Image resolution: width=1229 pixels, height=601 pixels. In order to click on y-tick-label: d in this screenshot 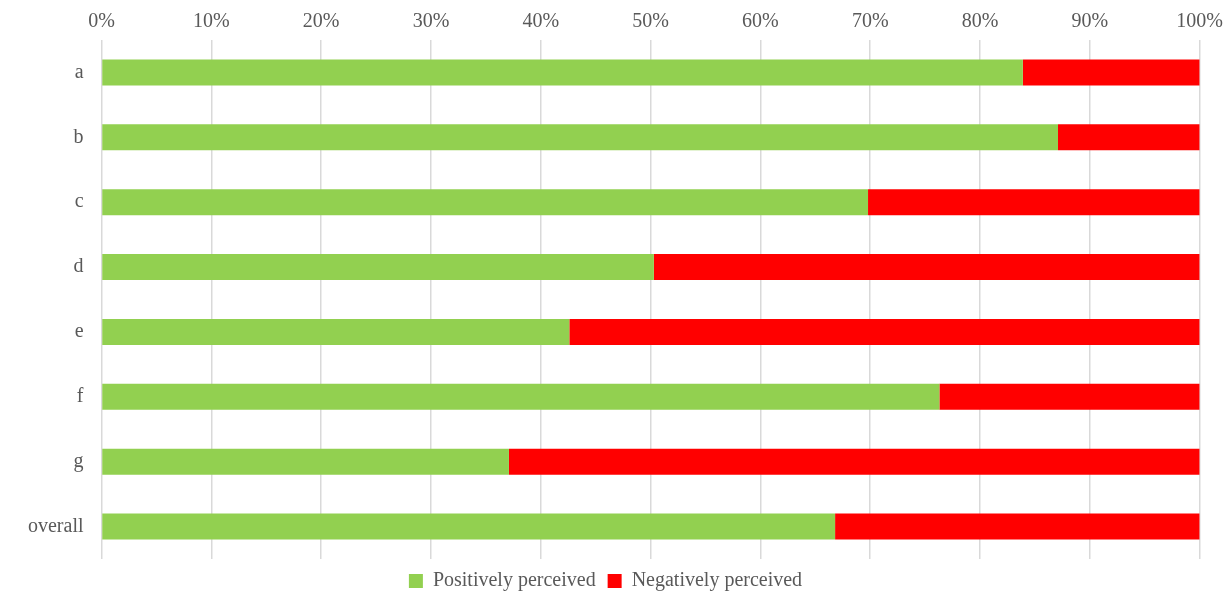, I will do `click(78, 265)`.